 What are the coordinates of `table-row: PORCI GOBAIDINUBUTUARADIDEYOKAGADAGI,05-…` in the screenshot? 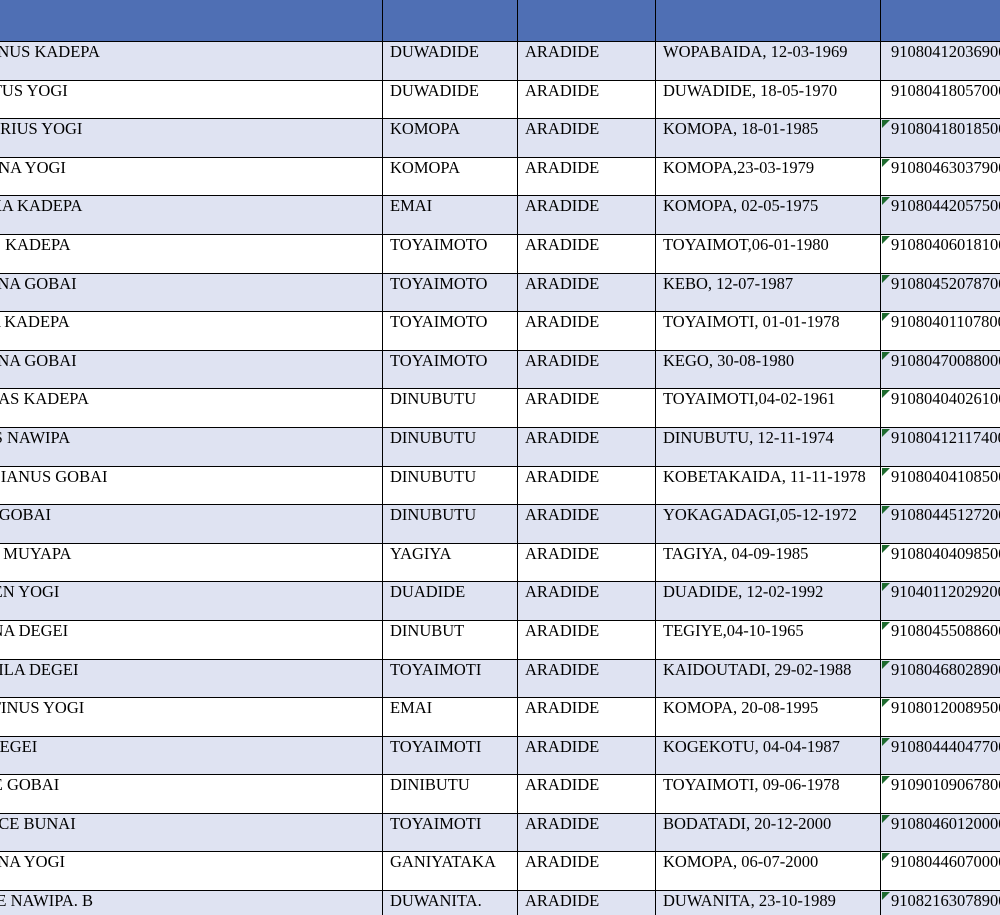 It's located at (500, 524).